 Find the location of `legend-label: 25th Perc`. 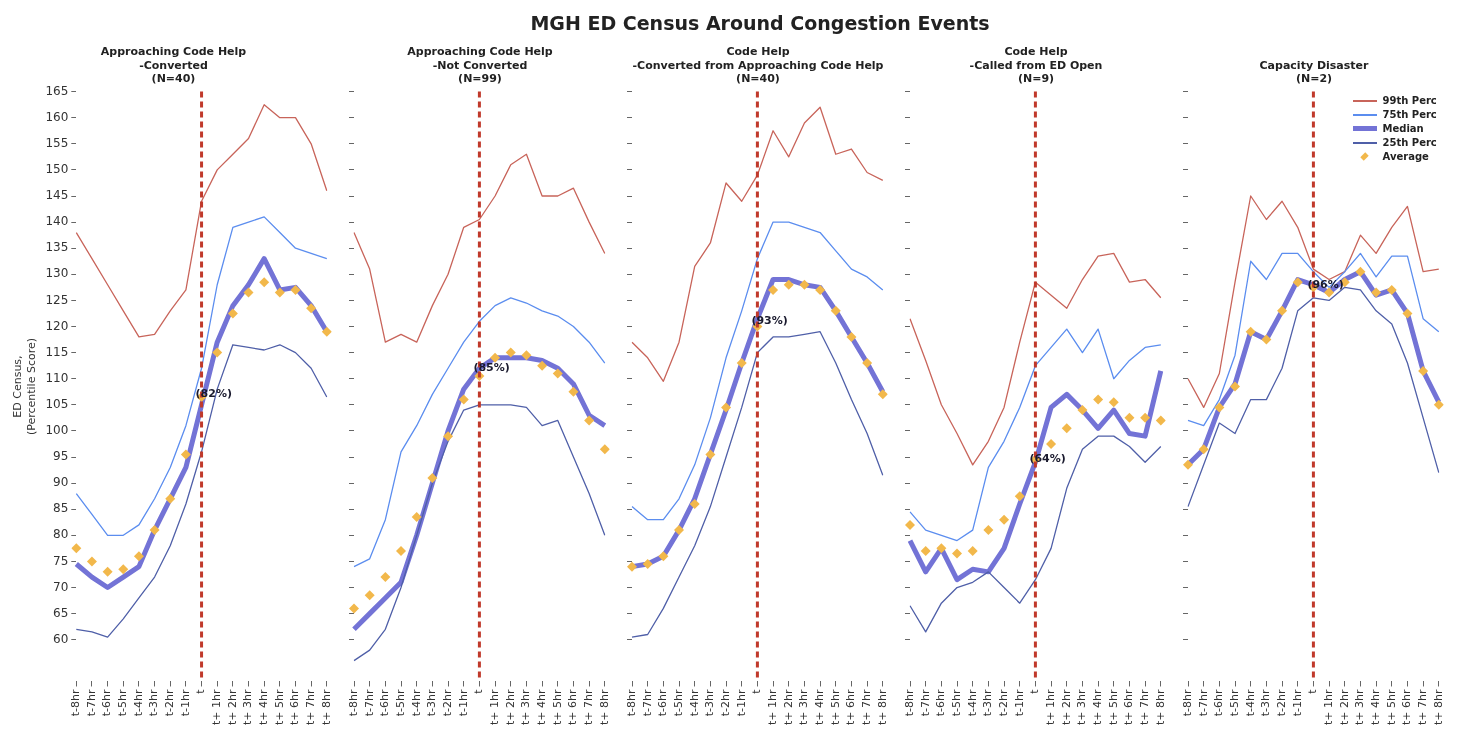

legend-label: 25th Perc is located at coordinates (1409, 142).